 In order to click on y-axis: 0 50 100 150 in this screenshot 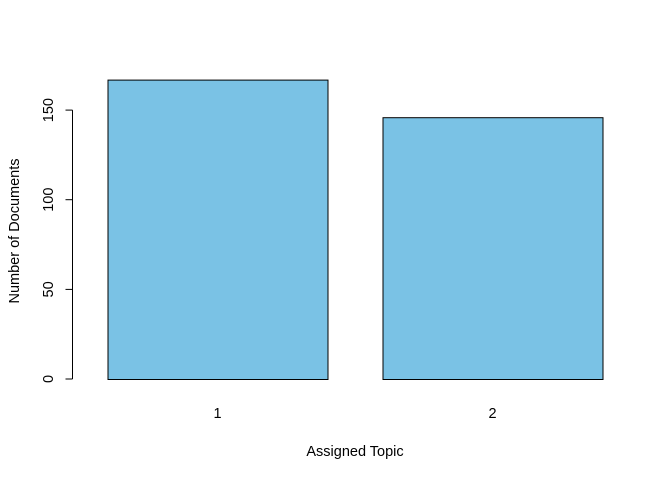, I will do `click(57, 240)`.